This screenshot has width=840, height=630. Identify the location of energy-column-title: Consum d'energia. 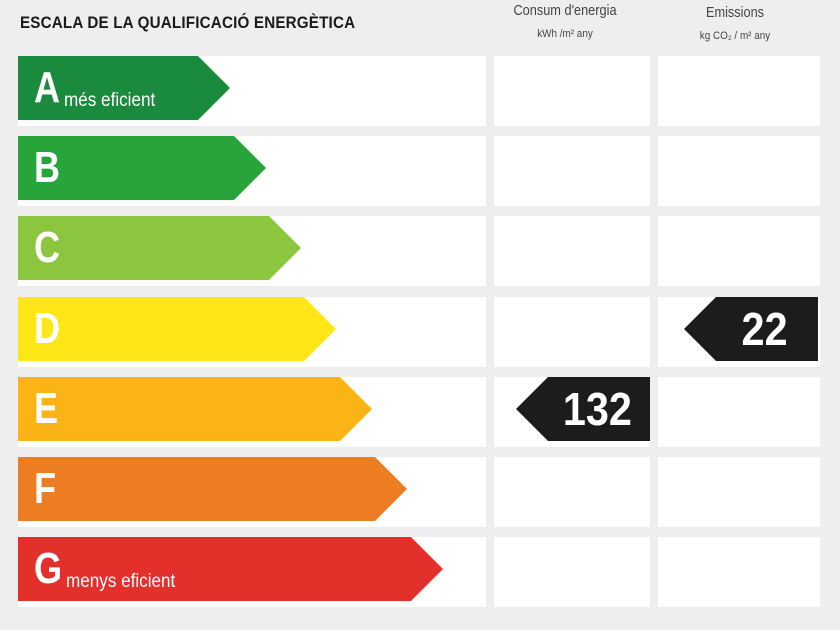
(565, 10).